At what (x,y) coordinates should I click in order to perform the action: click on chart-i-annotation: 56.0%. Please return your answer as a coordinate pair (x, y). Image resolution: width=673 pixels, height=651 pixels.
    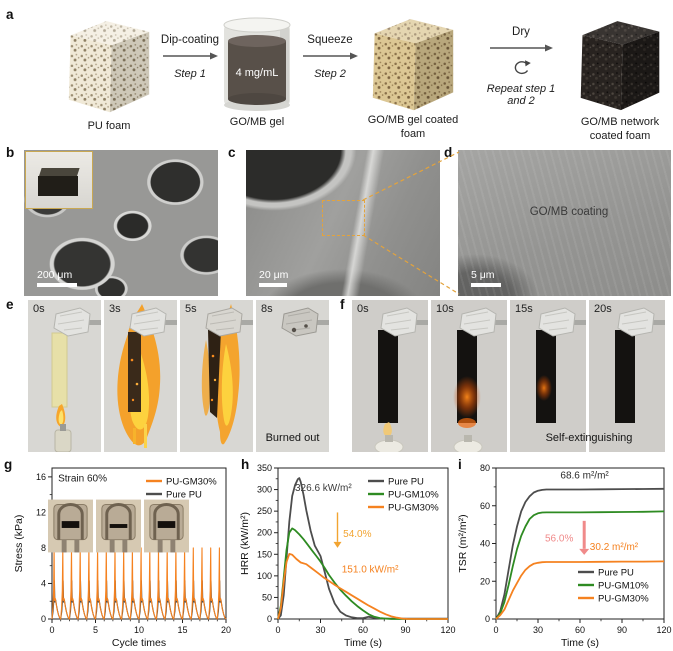
    Looking at the image, I should click on (559, 539).